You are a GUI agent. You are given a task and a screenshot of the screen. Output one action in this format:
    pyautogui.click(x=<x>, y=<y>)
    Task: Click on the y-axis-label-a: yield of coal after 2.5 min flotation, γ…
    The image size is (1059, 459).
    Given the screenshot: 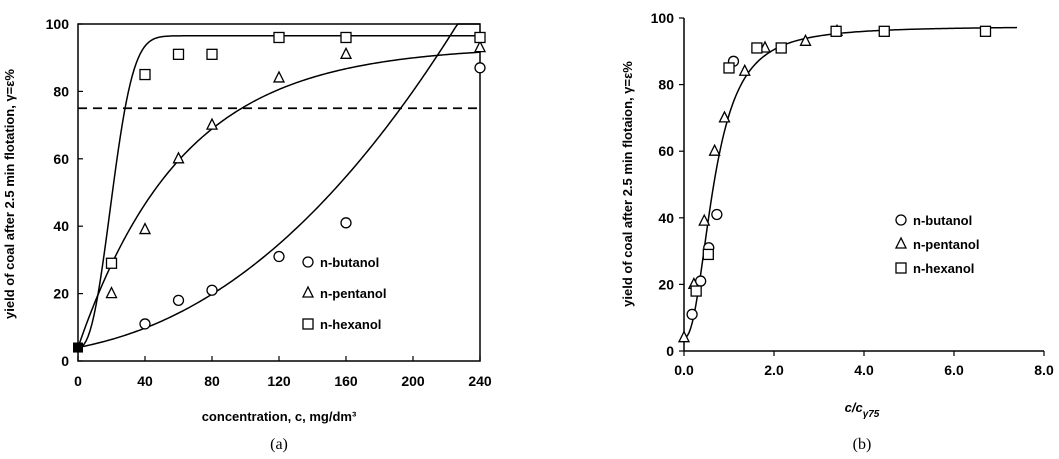 What is the action you would take?
    pyautogui.click(x=9, y=194)
    